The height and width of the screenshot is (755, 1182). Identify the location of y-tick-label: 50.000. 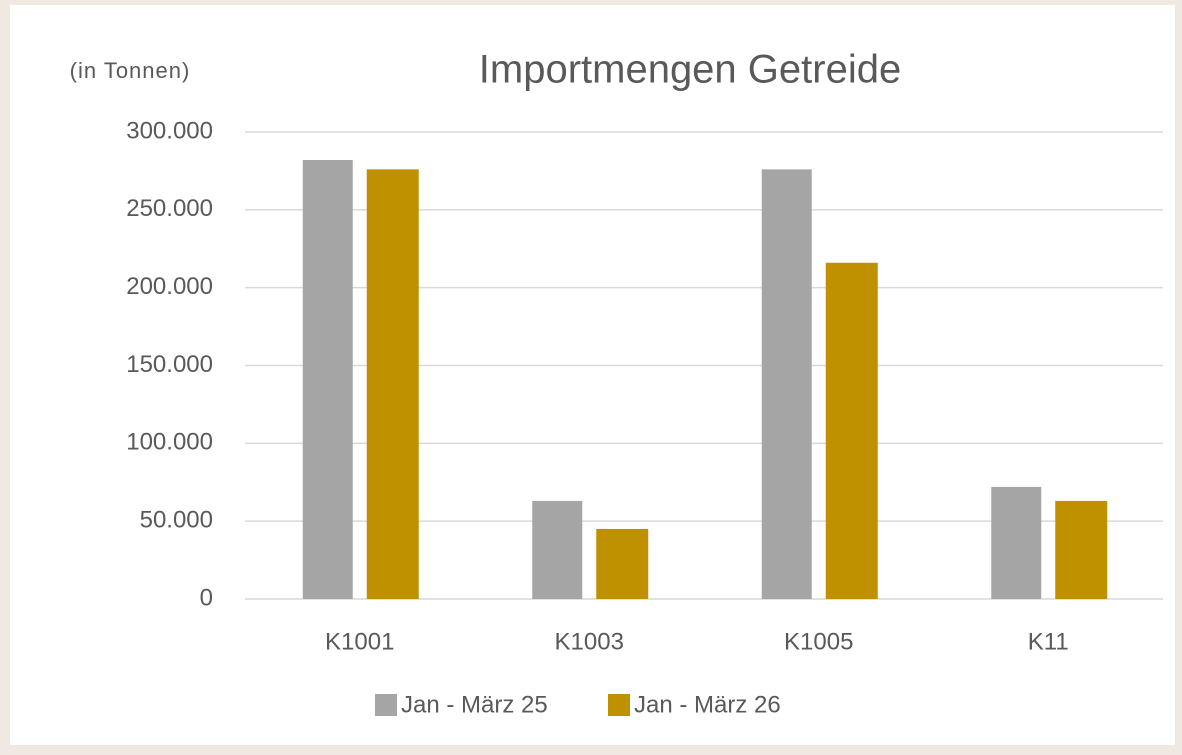
(176, 520).